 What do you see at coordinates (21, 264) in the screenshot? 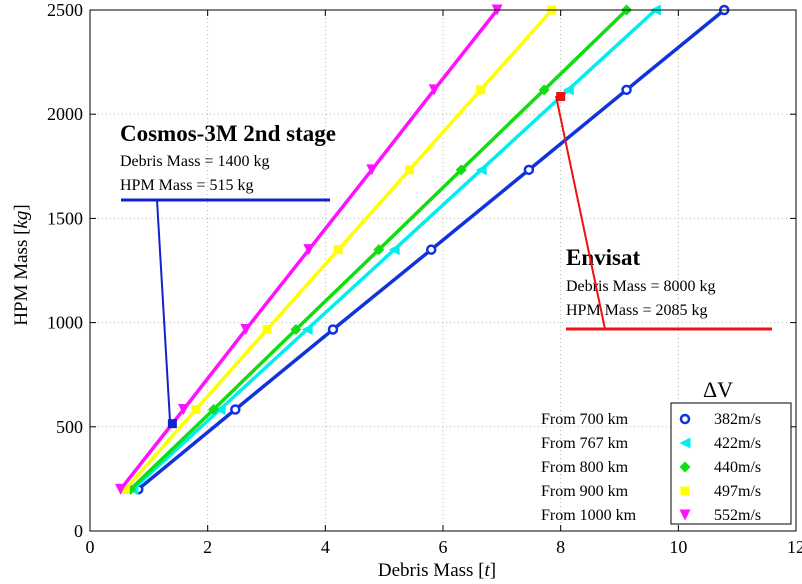
I see `y-axis-label: HPM Mass [kg]` at bounding box center [21, 264].